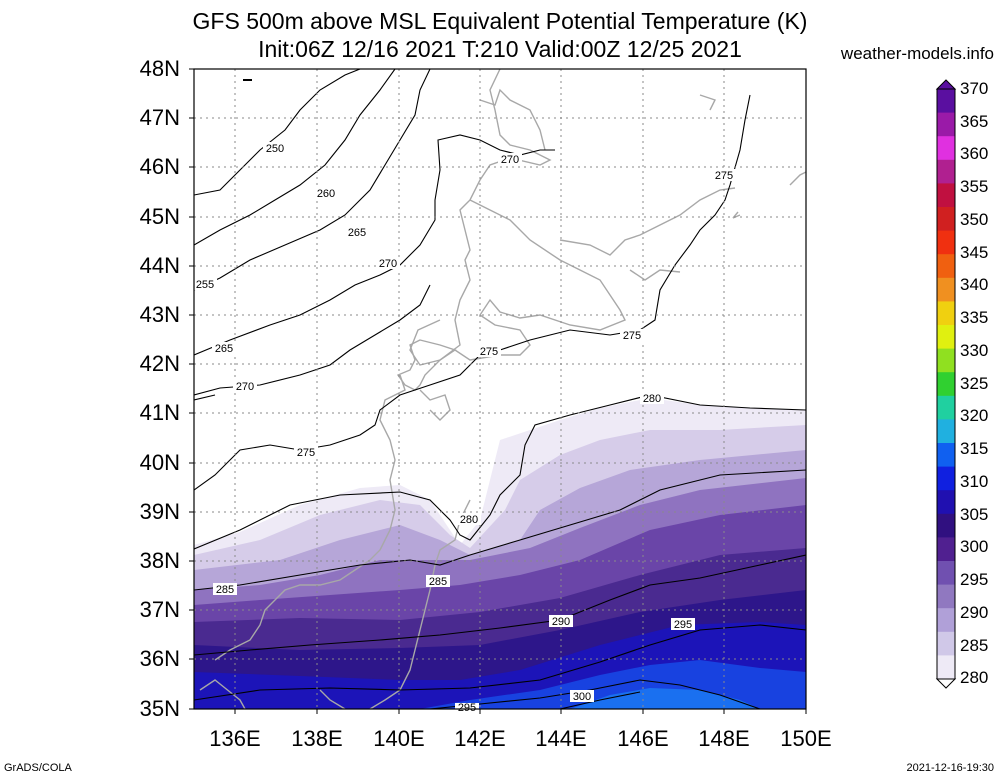 This screenshot has height=779, width=1000. Describe the element at coordinates (974, 153) in the screenshot. I see `colorbar-label: 360` at that location.